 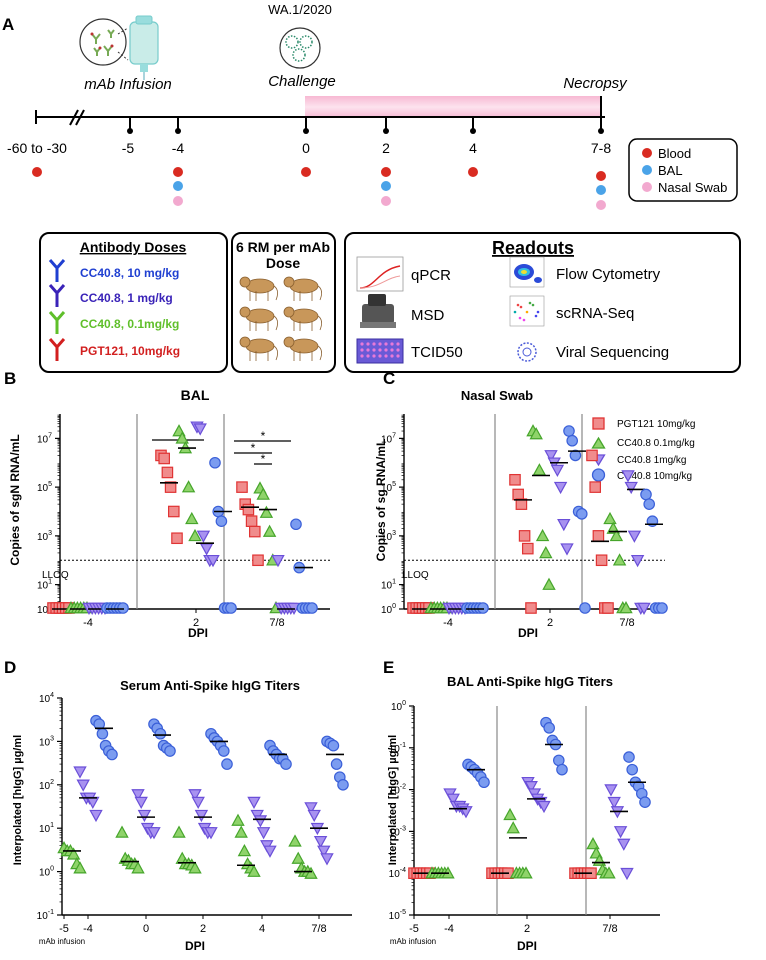 I want to click on y-tick-label: 10³, so click(x=46, y=741).